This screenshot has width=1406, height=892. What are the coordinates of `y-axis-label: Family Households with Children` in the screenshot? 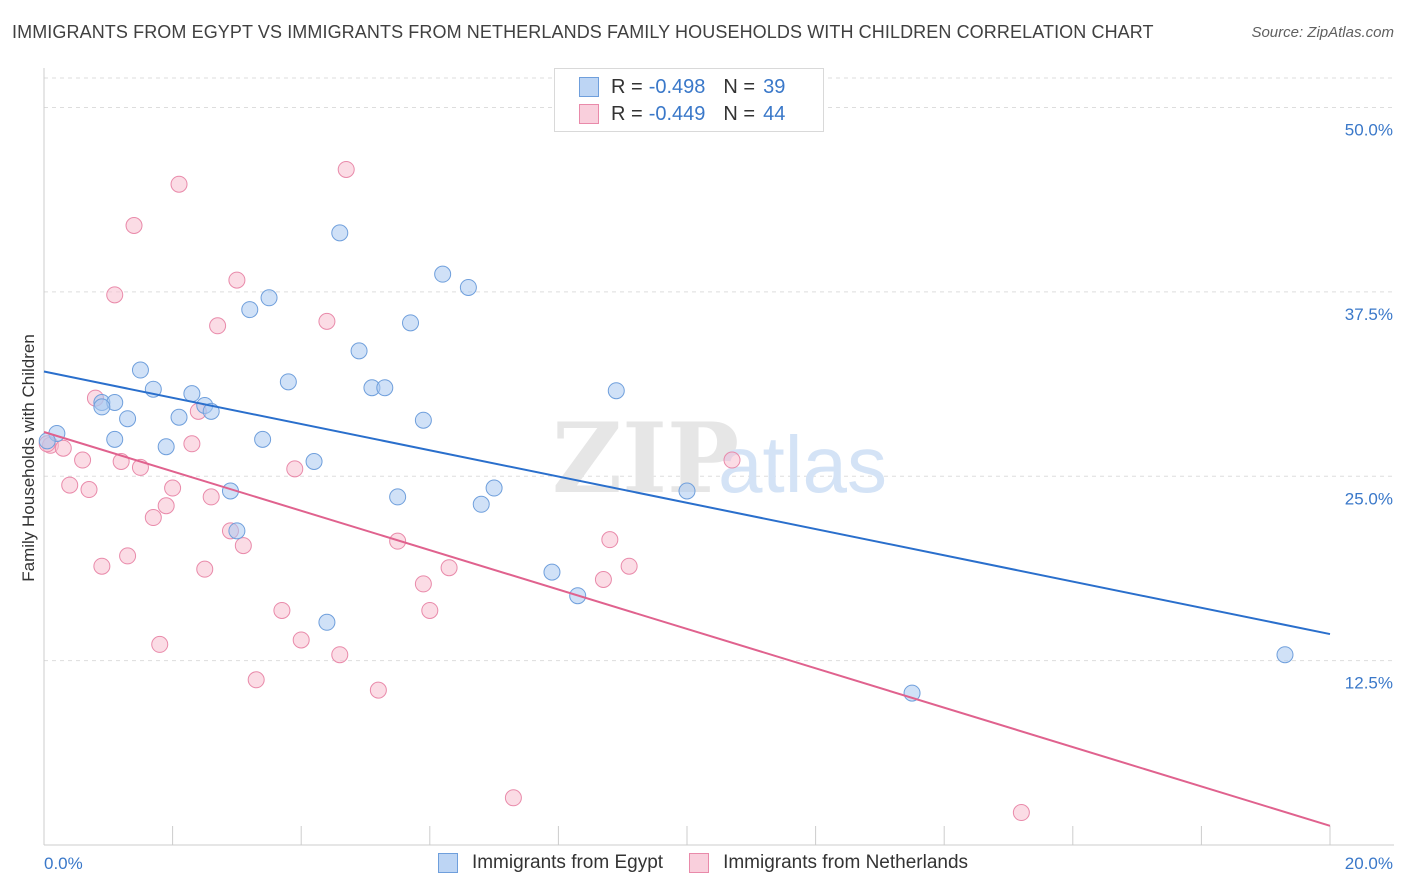 It's located at (28, 458).